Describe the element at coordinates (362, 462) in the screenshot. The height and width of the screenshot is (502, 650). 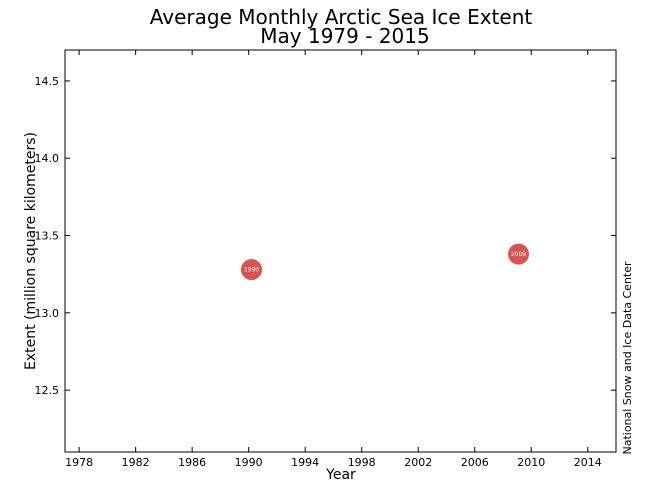
I see `x-tick-label: 1998` at that location.